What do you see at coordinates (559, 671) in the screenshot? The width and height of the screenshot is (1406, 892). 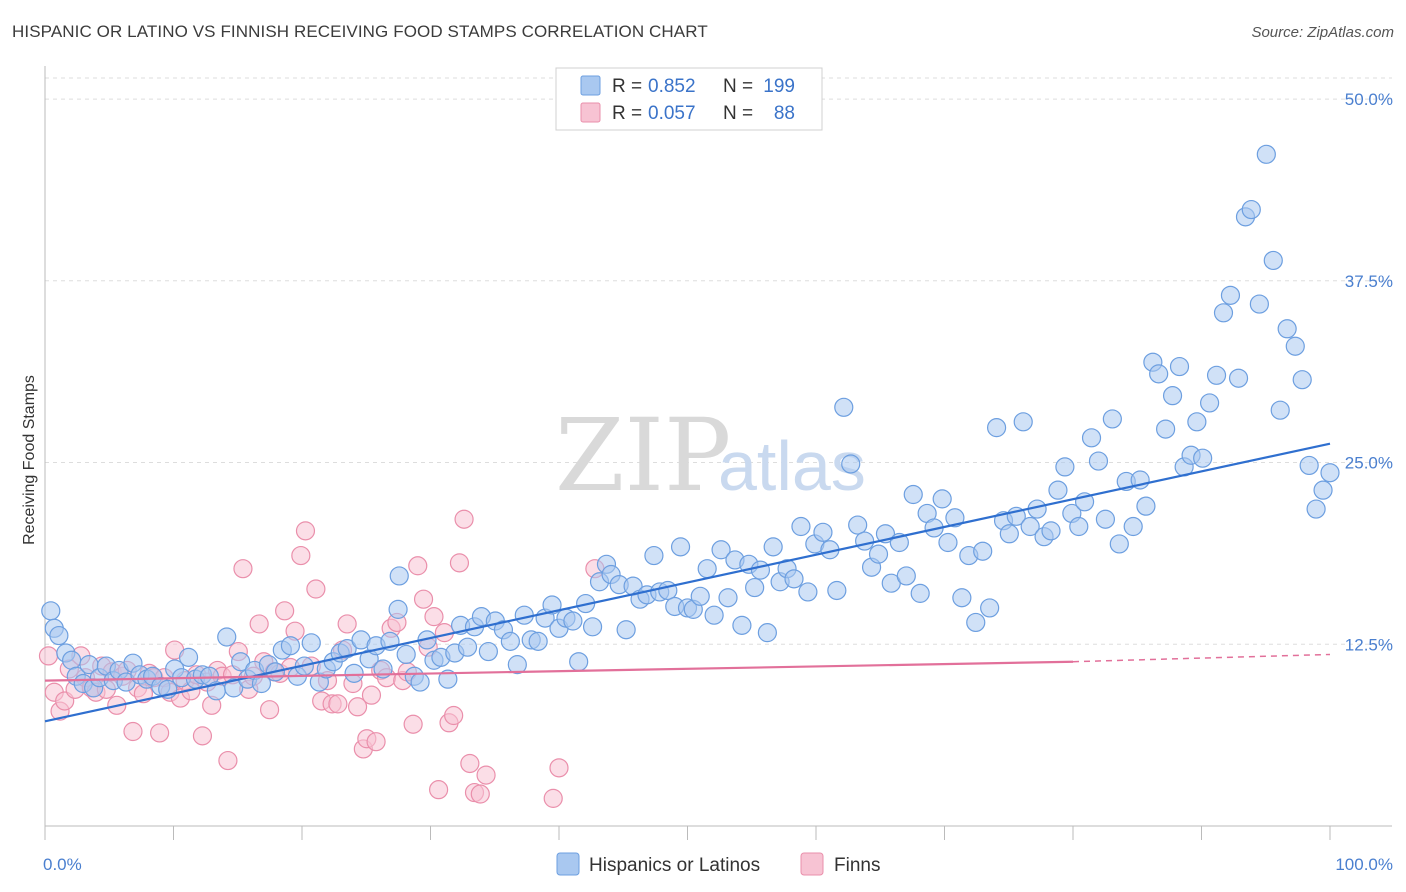 I see `finns-trend-line` at bounding box center [559, 671].